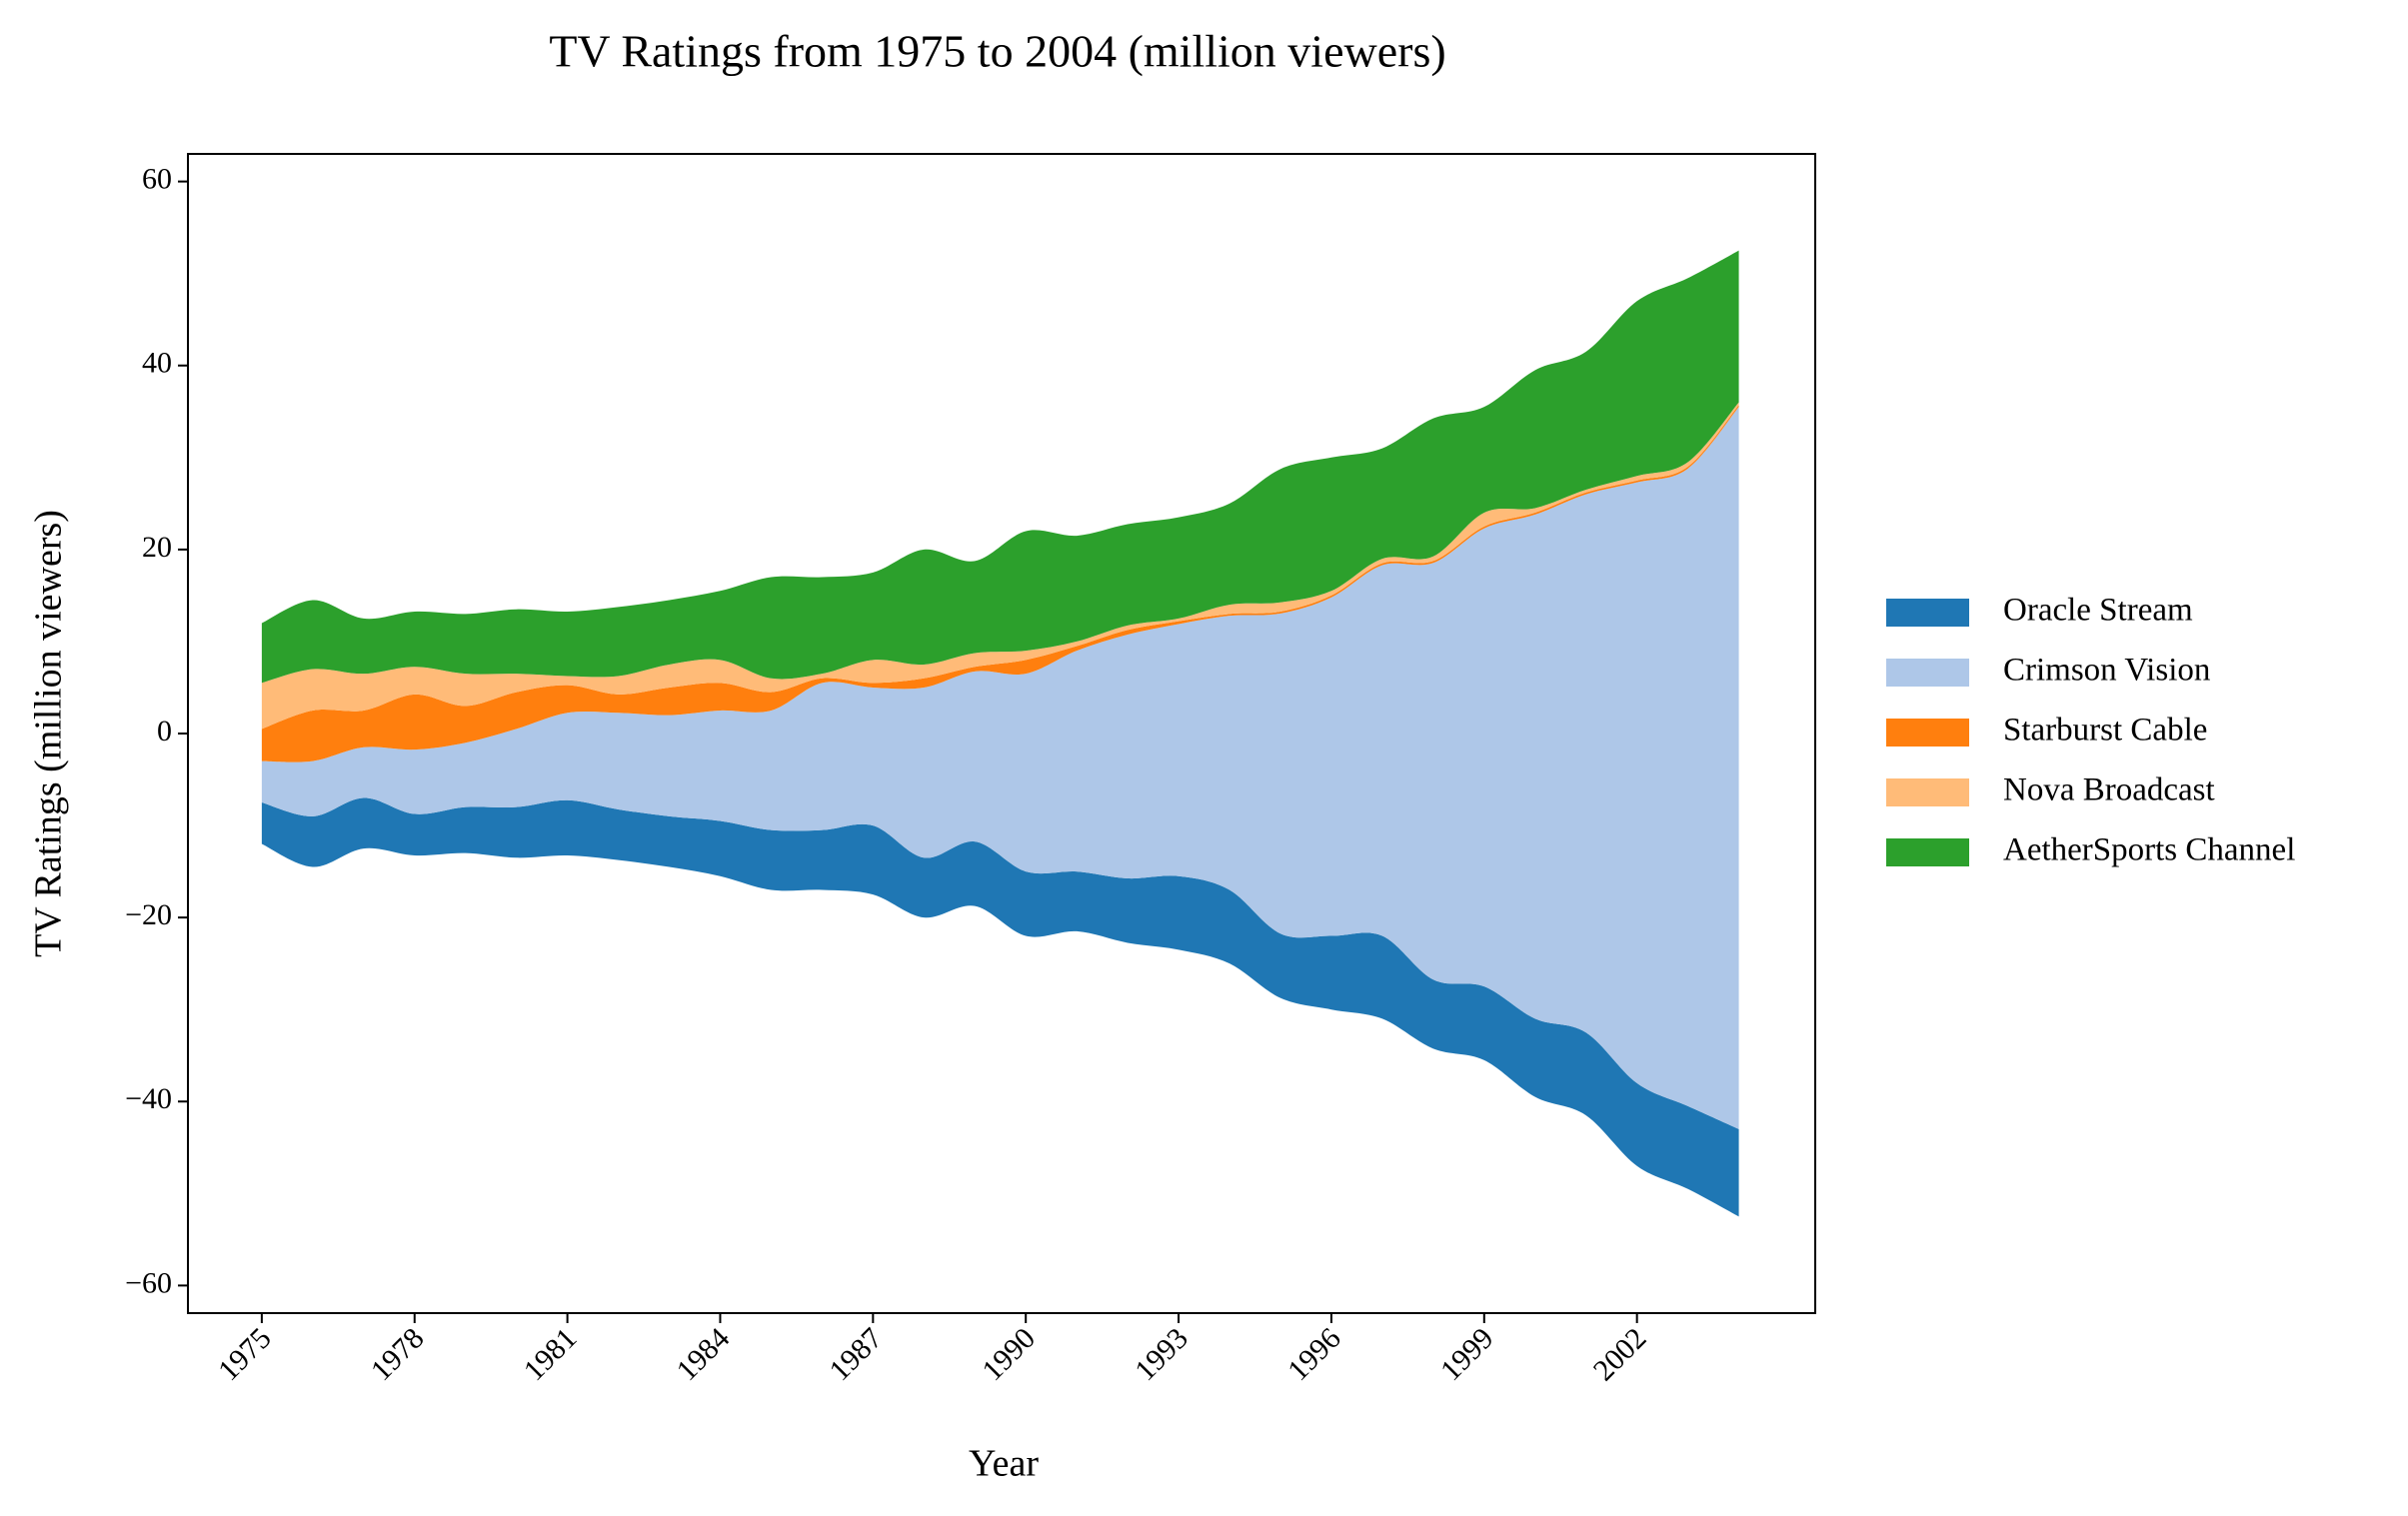 This screenshot has width=2408, height=1516. I want to click on x-tick-label: 1975, so click(245, 1354).